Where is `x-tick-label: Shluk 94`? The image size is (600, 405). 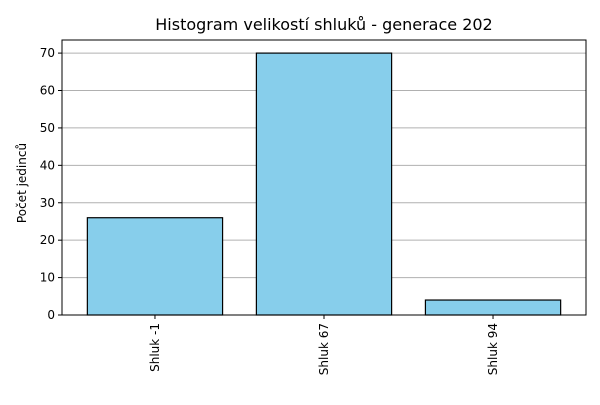 x-tick-label: Shluk 94 is located at coordinates (493, 349).